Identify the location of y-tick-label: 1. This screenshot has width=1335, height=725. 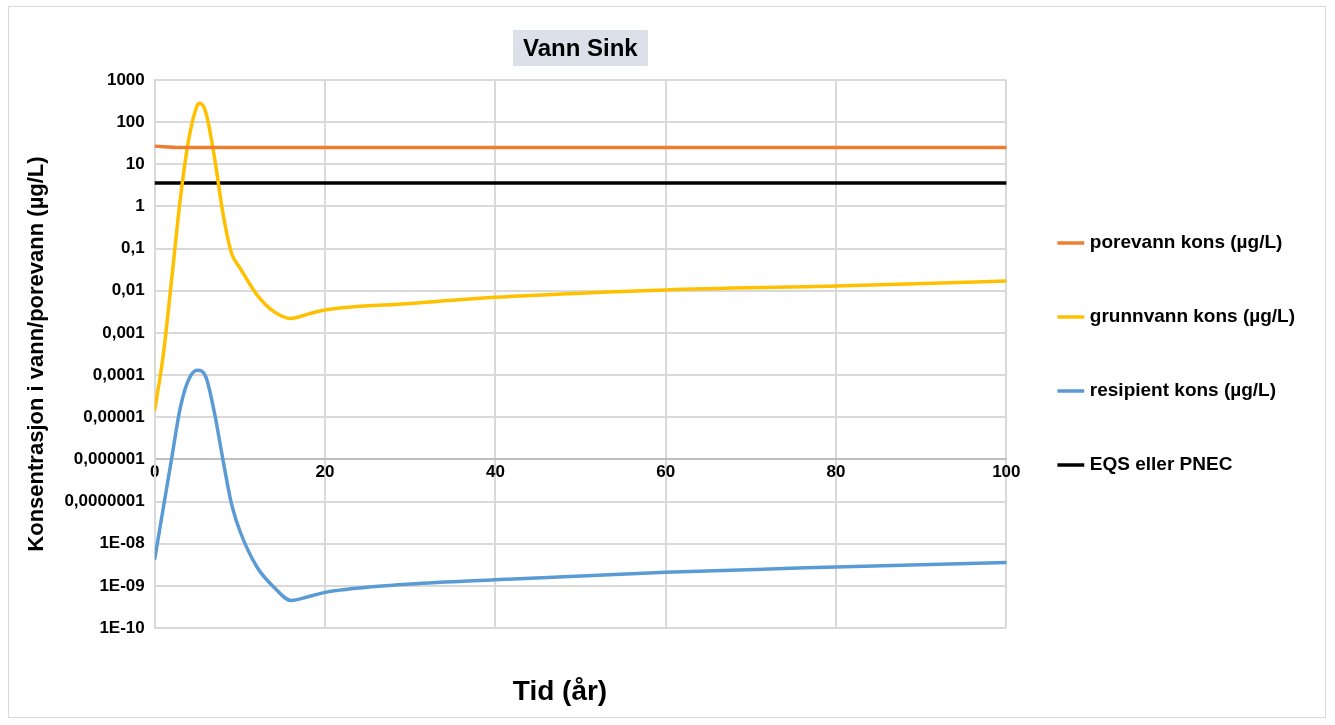
(140, 206).